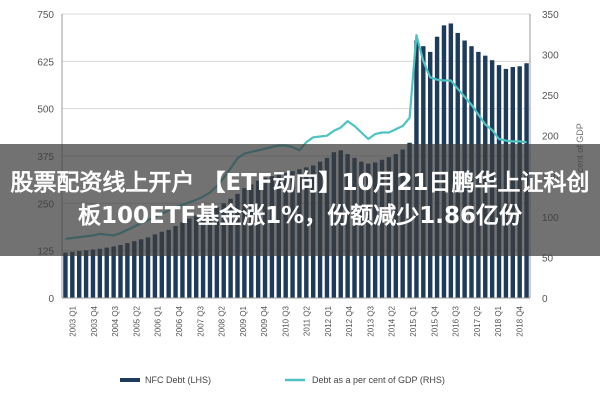 The height and width of the screenshot is (405, 600). Describe the element at coordinates (392, 320) in the screenshot. I see `x-tick-label: 2014 Q2` at that location.